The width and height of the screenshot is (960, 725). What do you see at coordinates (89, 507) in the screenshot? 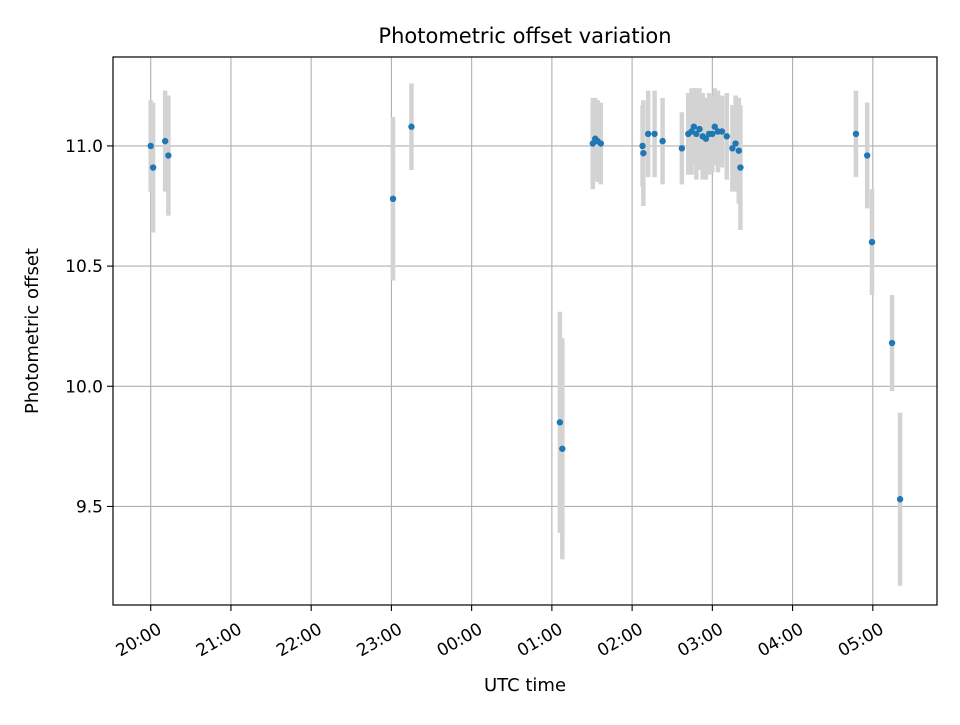
I see `y-tick-label: 9.5` at bounding box center [89, 507].